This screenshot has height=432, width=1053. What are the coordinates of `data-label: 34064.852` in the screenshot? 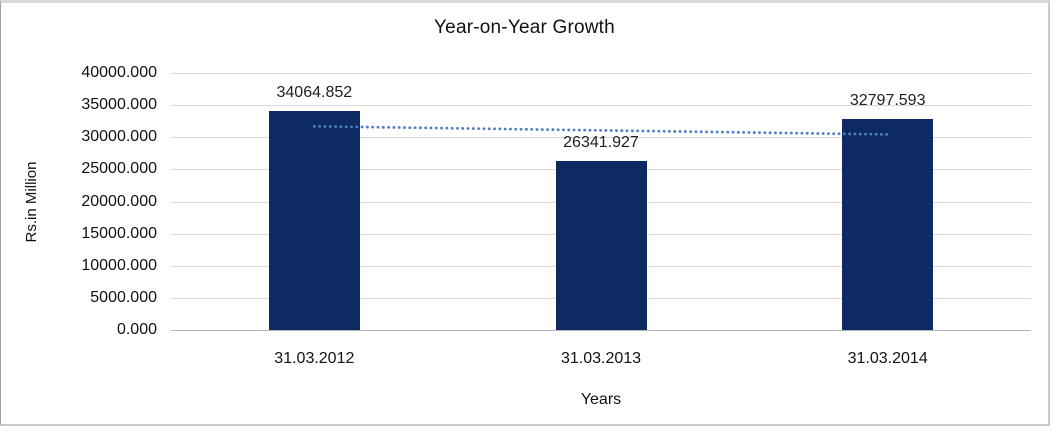 It's located at (314, 93).